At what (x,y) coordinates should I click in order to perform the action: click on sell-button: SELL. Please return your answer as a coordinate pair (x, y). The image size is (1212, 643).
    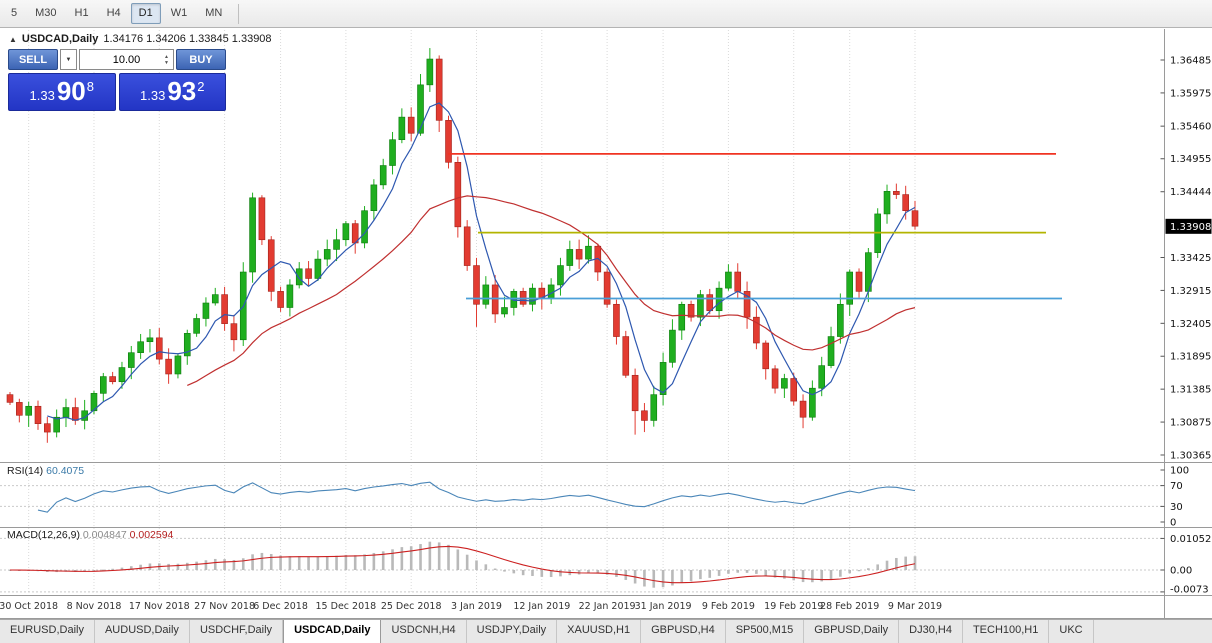
    Looking at the image, I should click on (33, 59).